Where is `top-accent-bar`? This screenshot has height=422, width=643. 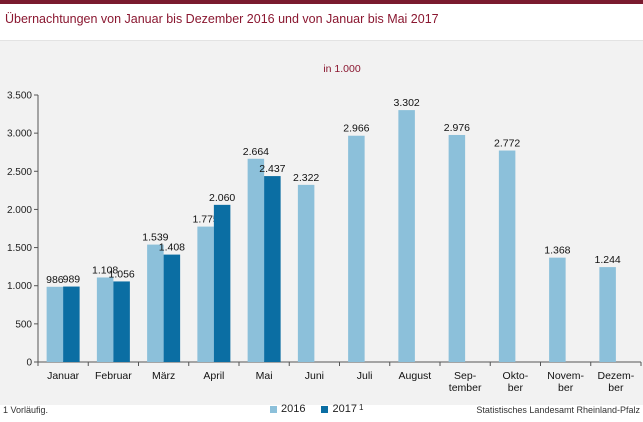 top-accent-bar is located at coordinates (321, 2).